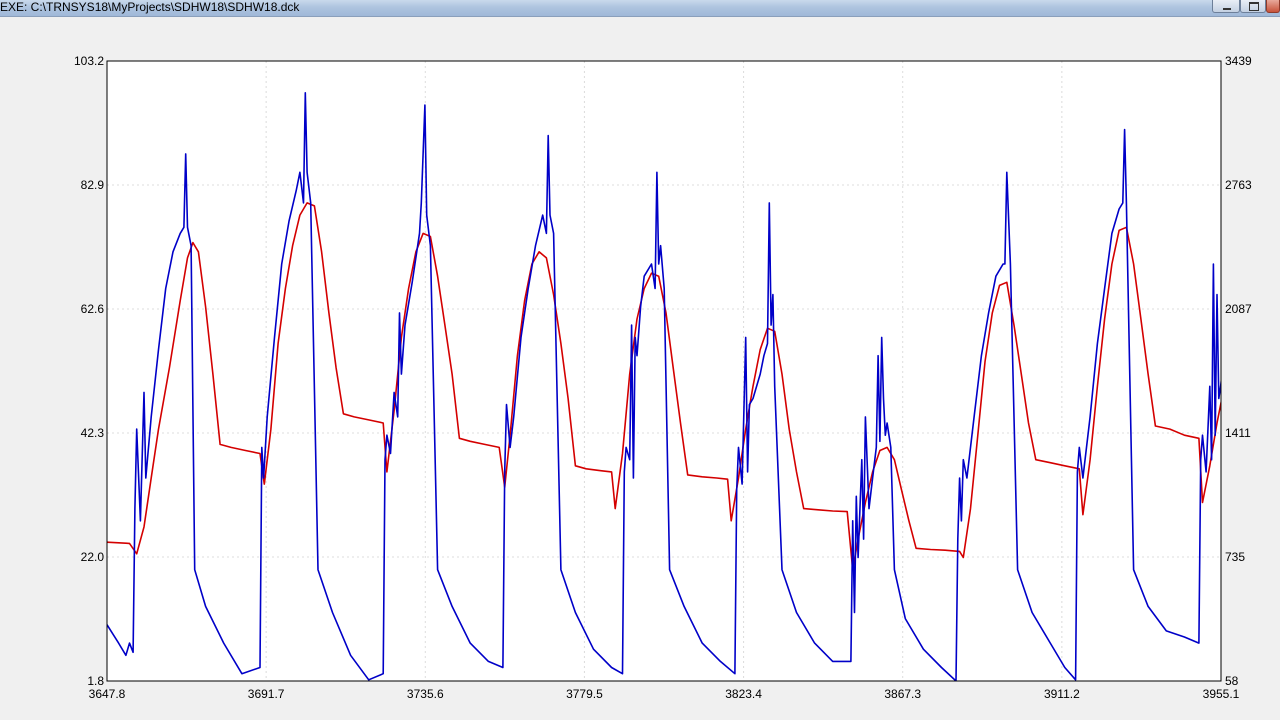  What do you see at coordinates (1221, 694) in the screenshot?
I see `x-tick-label: 3955.1` at bounding box center [1221, 694].